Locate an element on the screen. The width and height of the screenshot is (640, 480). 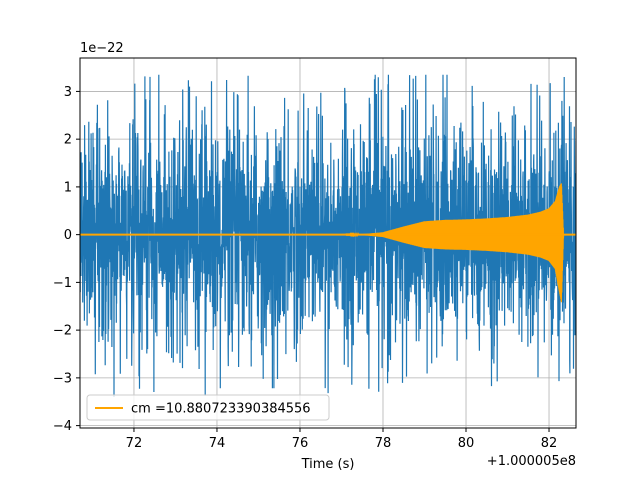
legend-label: cm =10.880723390384556 is located at coordinates (221, 409).